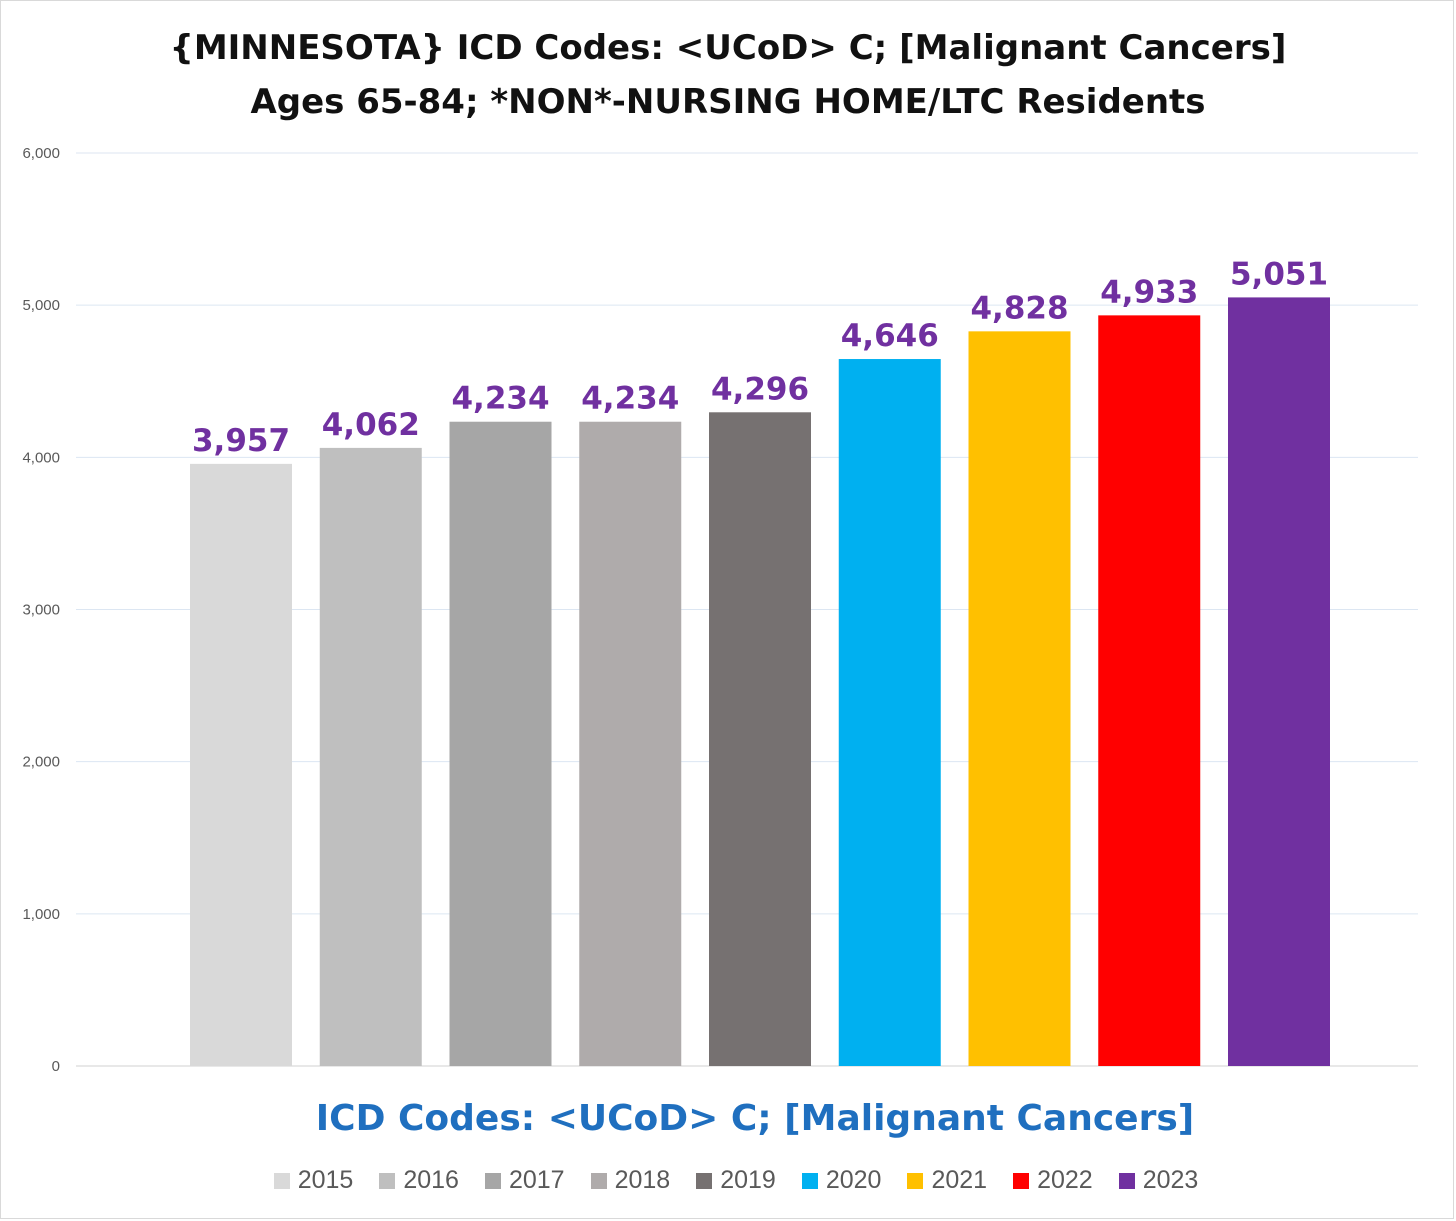 The image size is (1456, 1221). What do you see at coordinates (959, 1180) in the screenshot?
I see `legend-label: 2021` at bounding box center [959, 1180].